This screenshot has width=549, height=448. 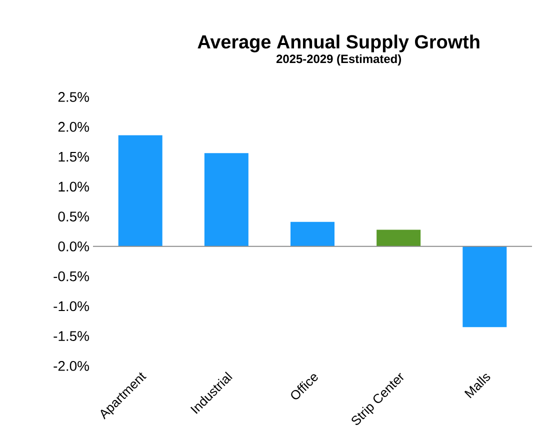 I want to click on y-tick-label: 0.5%, so click(x=73, y=217).